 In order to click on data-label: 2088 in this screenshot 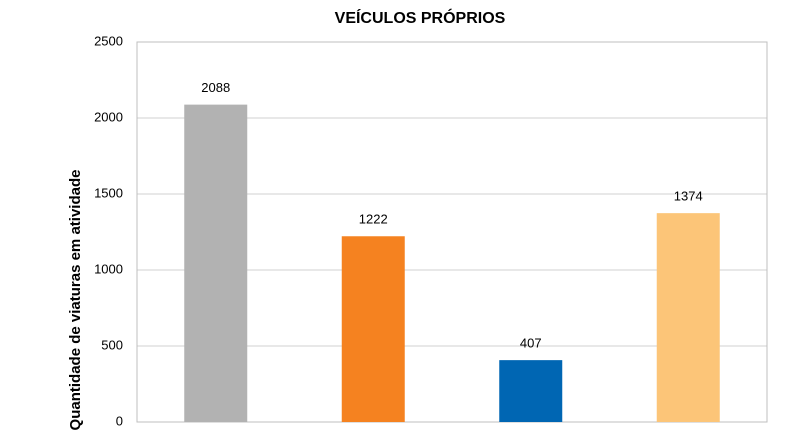, I will do `click(215, 87)`.